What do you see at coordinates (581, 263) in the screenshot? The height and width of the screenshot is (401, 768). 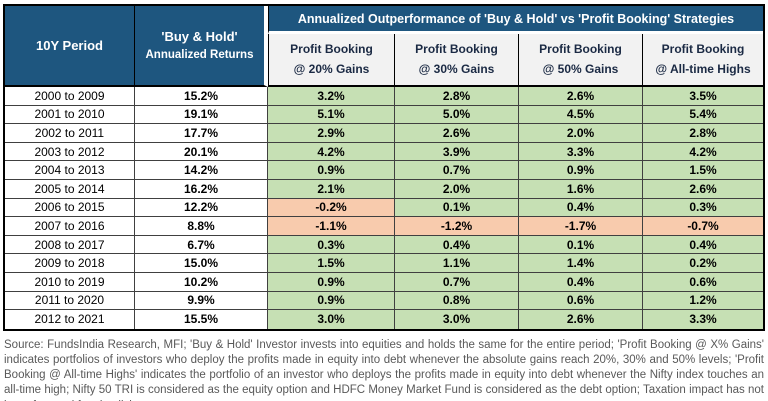 I see `outperformance-value-cell: 1.4%` at bounding box center [581, 263].